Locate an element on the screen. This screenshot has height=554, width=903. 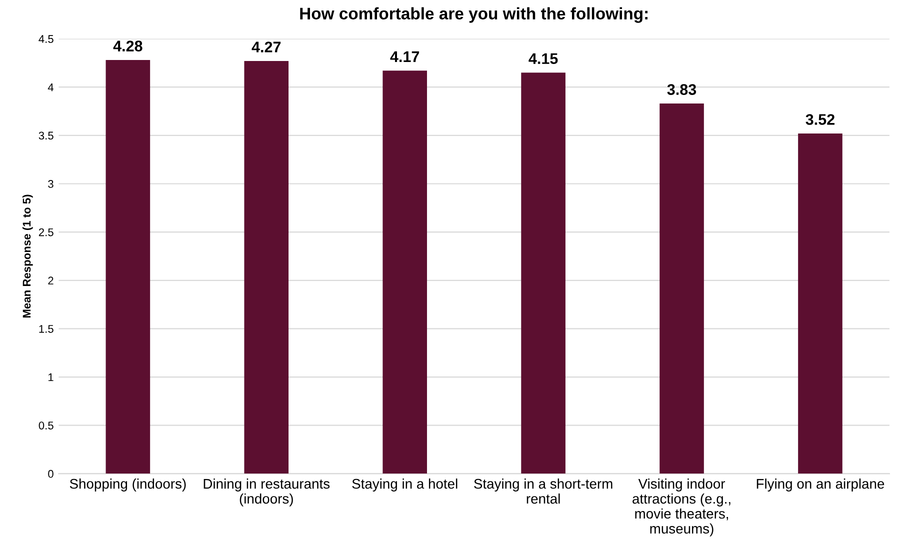
y-tick-label: 1.5 is located at coordinates (46, 329).